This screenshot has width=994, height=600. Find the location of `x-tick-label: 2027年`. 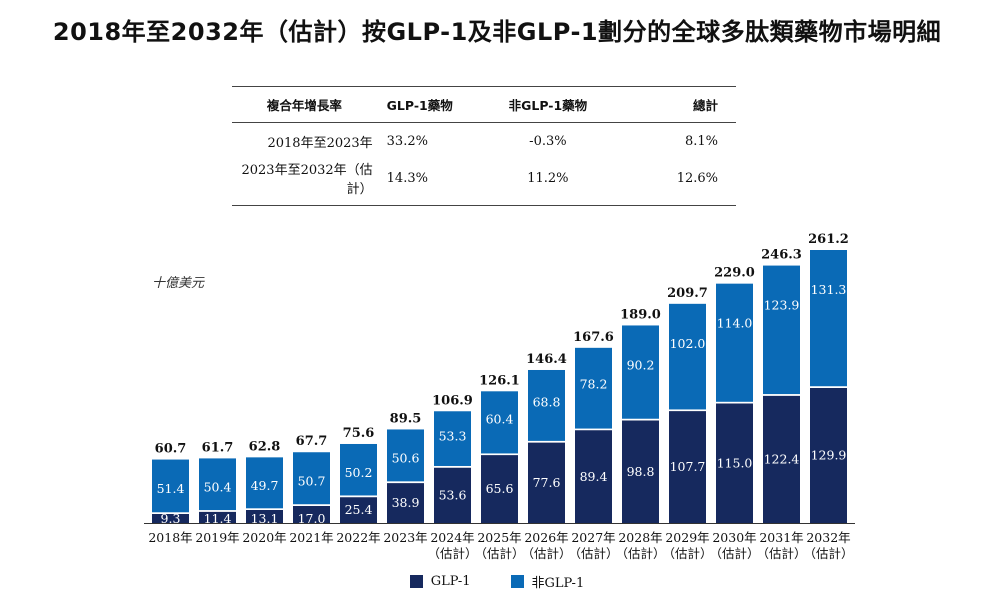

x-tick-label: 2027年 is located at coordinates (593, 537).